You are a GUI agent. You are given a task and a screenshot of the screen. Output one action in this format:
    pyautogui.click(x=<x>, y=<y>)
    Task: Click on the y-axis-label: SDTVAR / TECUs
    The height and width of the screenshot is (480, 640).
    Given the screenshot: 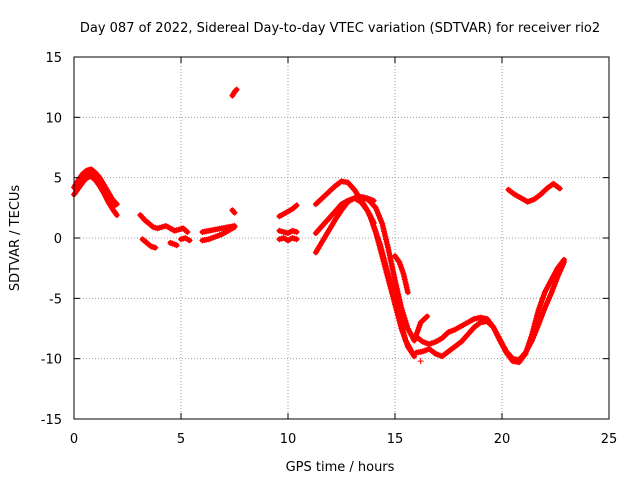 What is the action you would take?
    pyautogui.click(x=15, y=238)
    